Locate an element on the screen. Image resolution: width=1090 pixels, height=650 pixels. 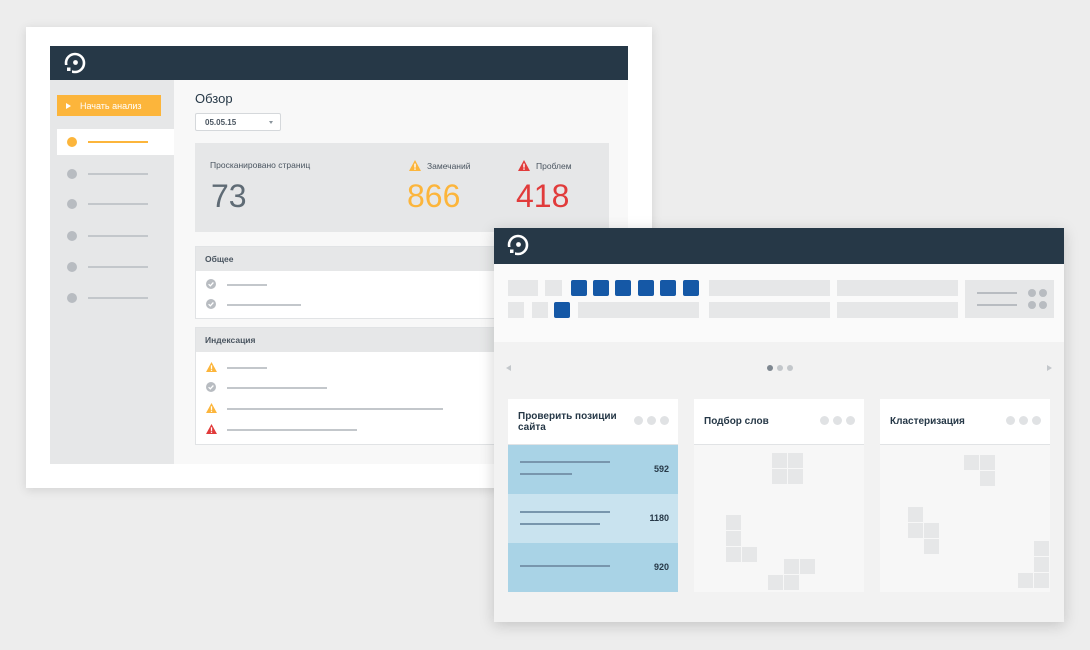
play-icon is located at coordinates (68, 105).